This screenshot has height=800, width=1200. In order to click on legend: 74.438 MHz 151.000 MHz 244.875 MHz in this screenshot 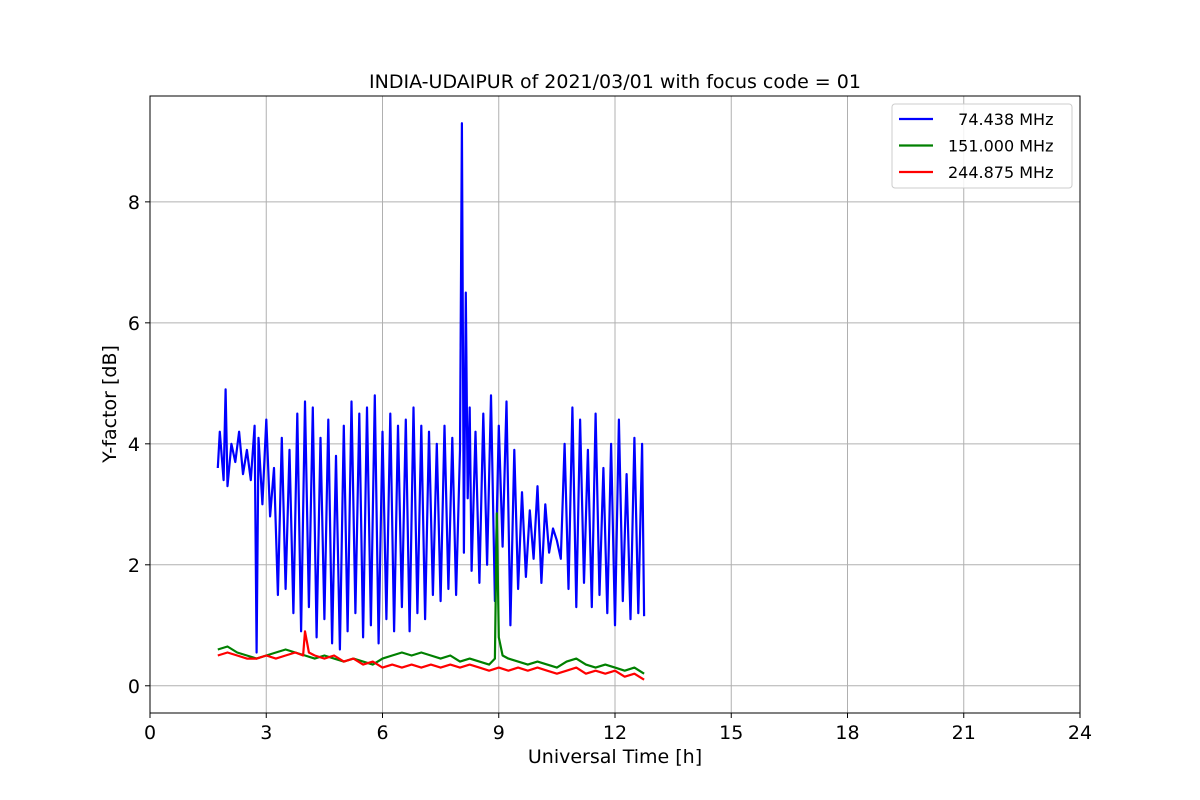, I will do `click(982, 146)`.